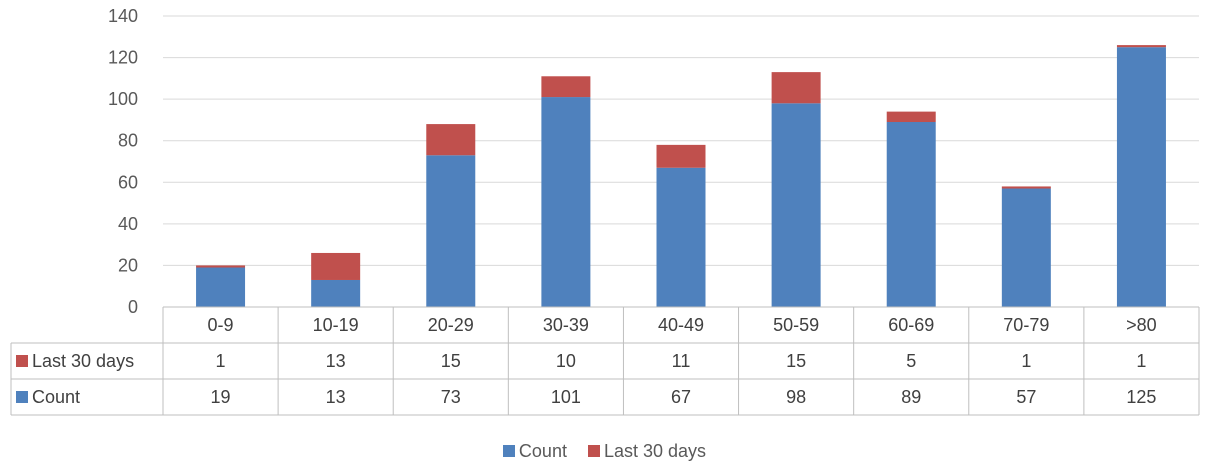  Describe the element at coordinates (336, 361) in the screenshot. I see `table-cell-last-30-days: 13` at that location.